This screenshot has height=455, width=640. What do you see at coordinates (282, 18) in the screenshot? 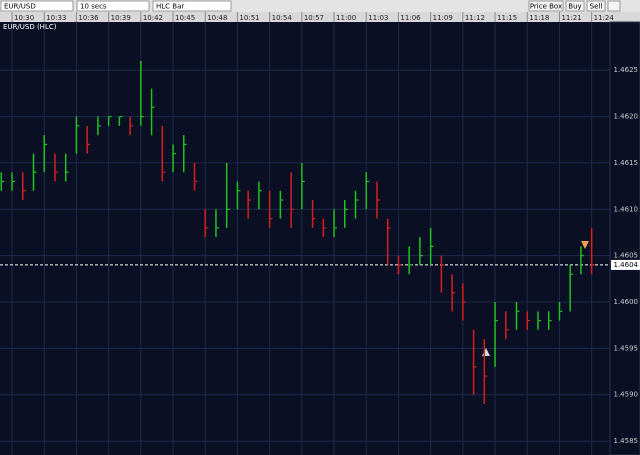
I see `x-tick-label: 10:54` at bounding box center [282, 18].